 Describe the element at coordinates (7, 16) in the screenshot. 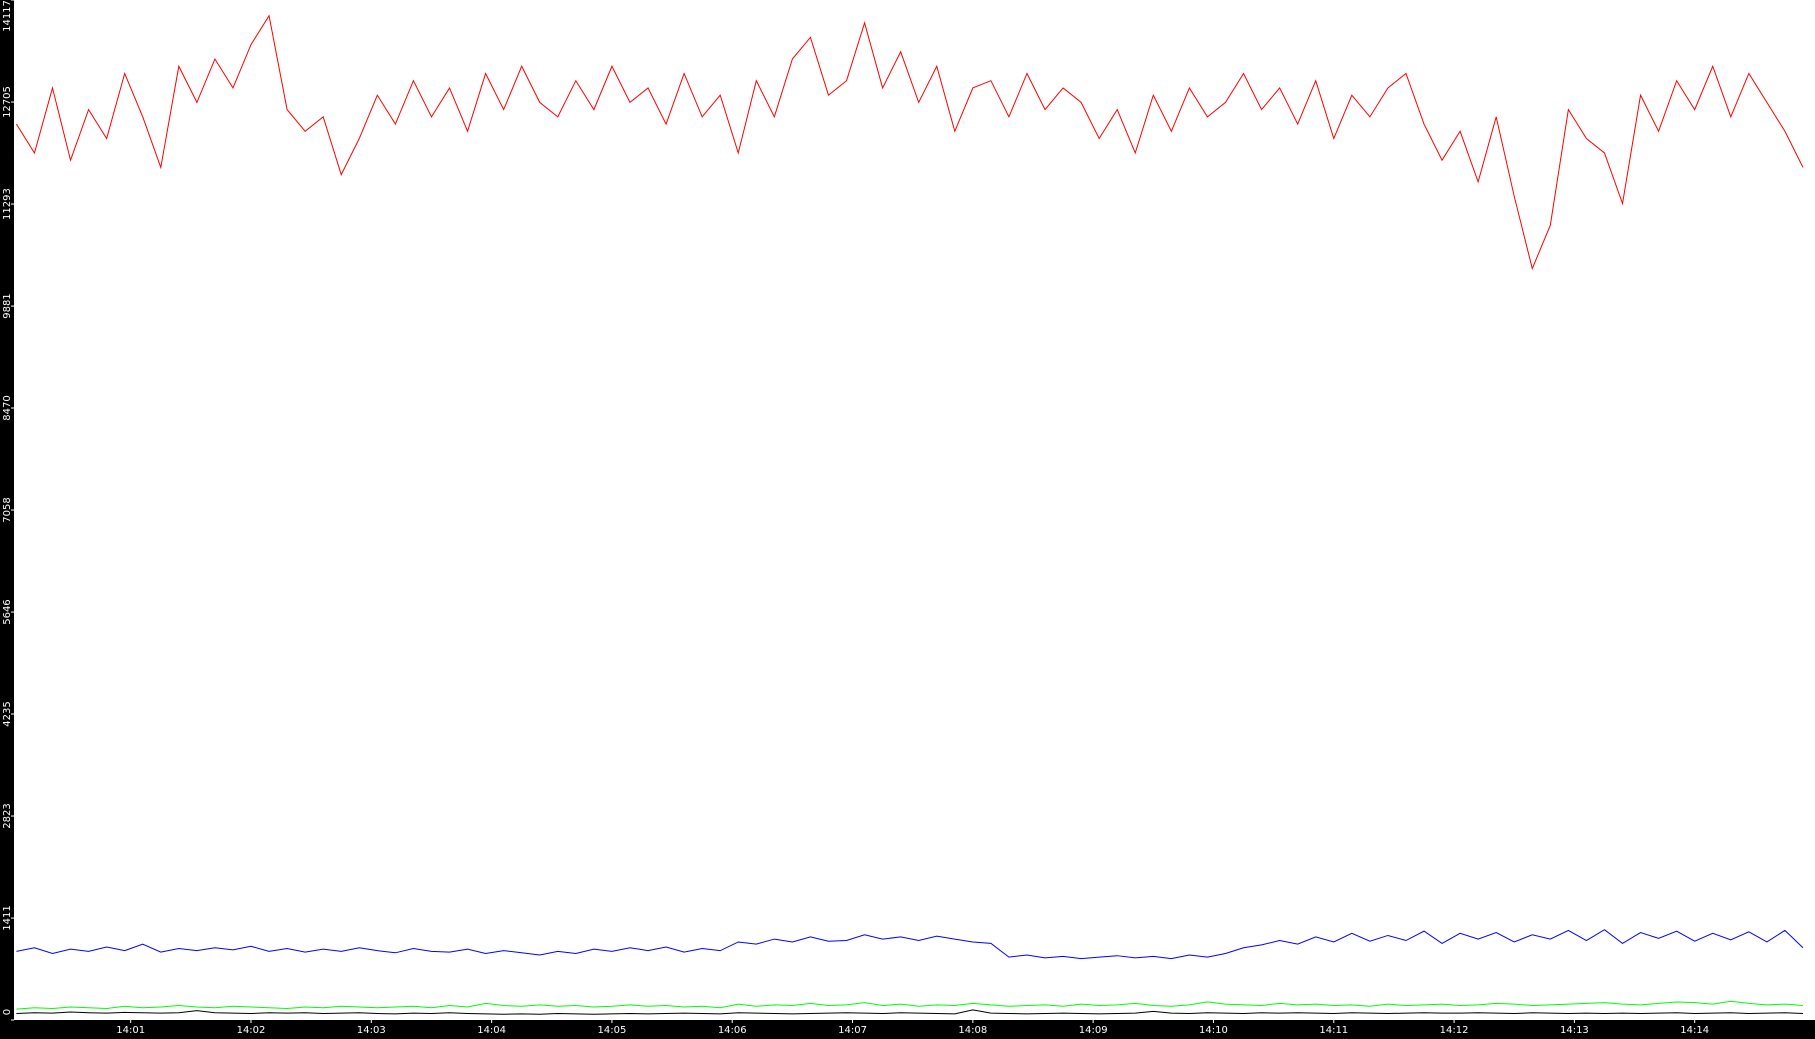

I see `y-tick-label: 14117` at that location.